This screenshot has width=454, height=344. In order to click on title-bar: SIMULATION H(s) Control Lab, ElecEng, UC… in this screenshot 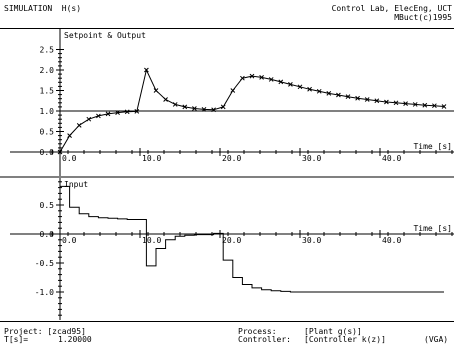, I will do `click(227, 14)`.